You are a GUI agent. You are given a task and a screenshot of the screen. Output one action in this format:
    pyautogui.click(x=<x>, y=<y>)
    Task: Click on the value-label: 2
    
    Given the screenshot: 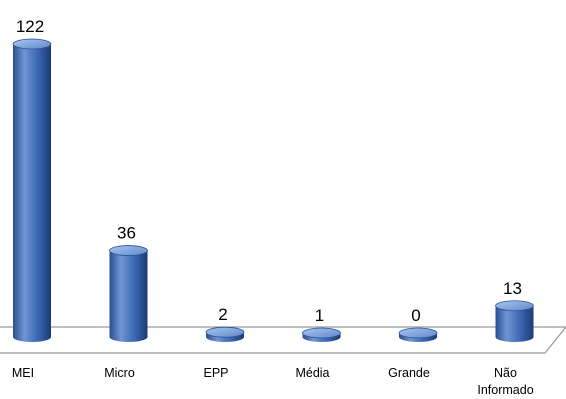 What is the action you would take?
    pyautogui.click(x=222, y=314)
    